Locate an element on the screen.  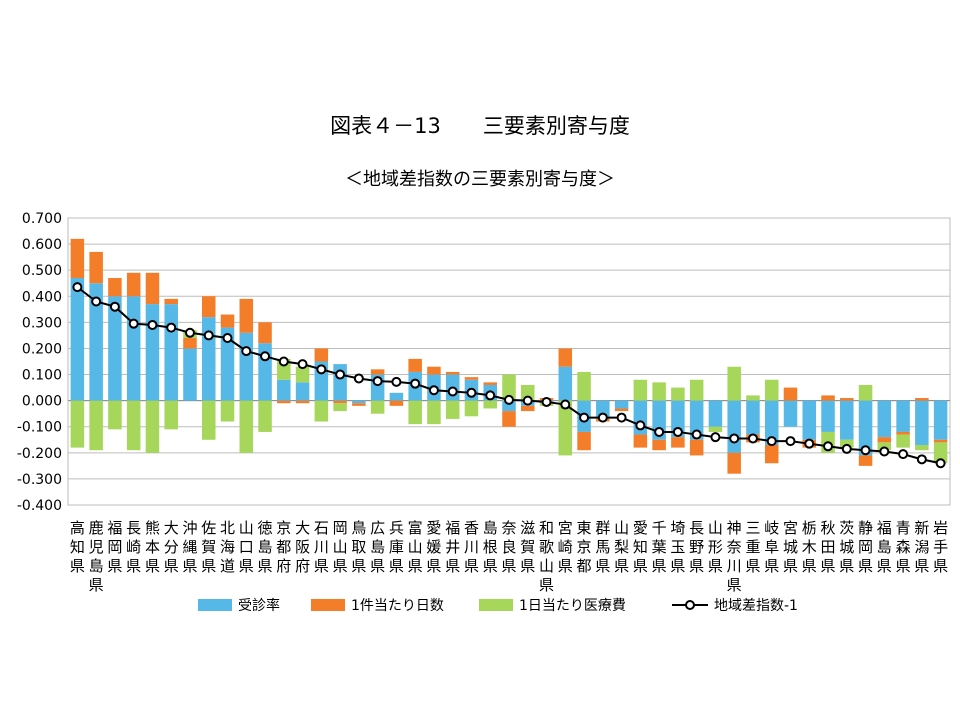
x-tick-label: 葉 is located at coordinates (659, 547).